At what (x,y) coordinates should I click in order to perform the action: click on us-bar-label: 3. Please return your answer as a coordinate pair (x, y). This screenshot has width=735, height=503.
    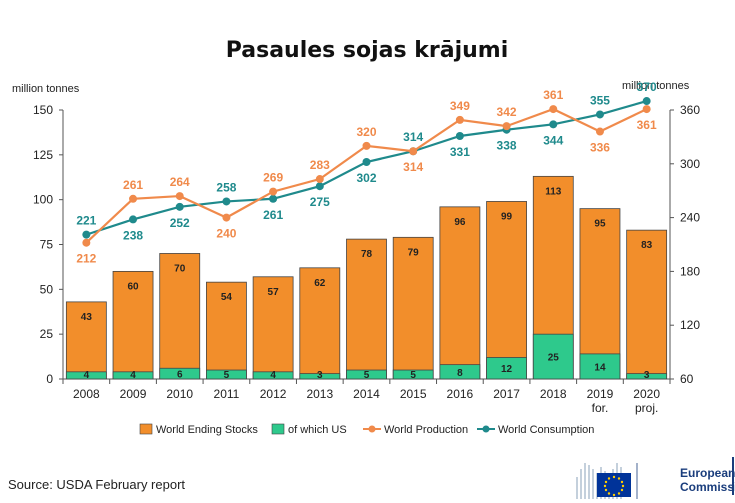
    Looking at the image, I should click on (647, 375).